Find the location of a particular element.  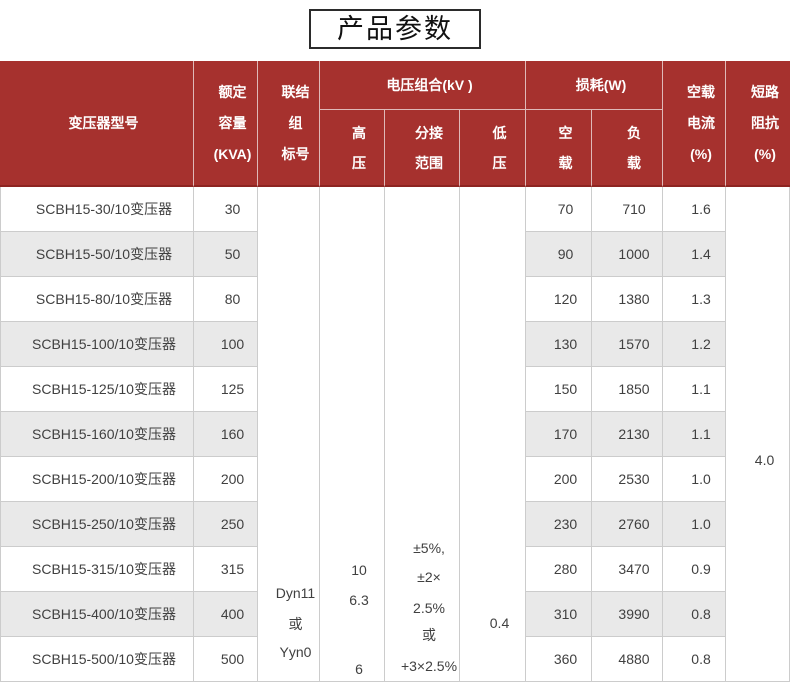

merged-tap-range-line: ±2× is located at coordinates (429, 577).